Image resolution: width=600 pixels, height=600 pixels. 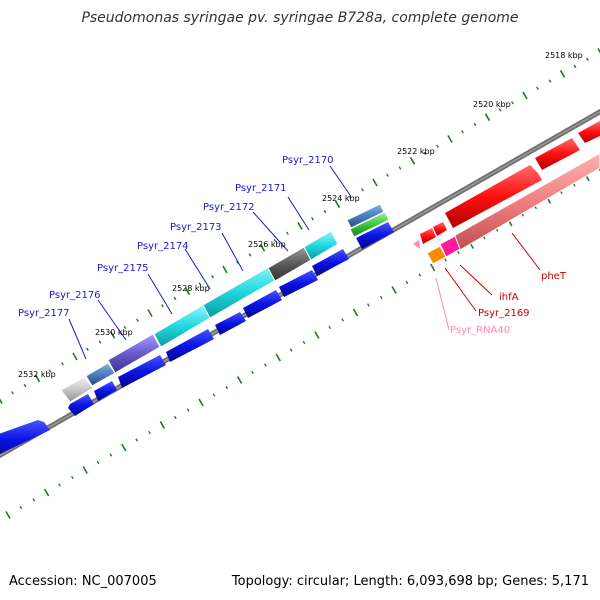 I want to click on tick-label-2522: 2522 kbp, so click(x=416, y=151).